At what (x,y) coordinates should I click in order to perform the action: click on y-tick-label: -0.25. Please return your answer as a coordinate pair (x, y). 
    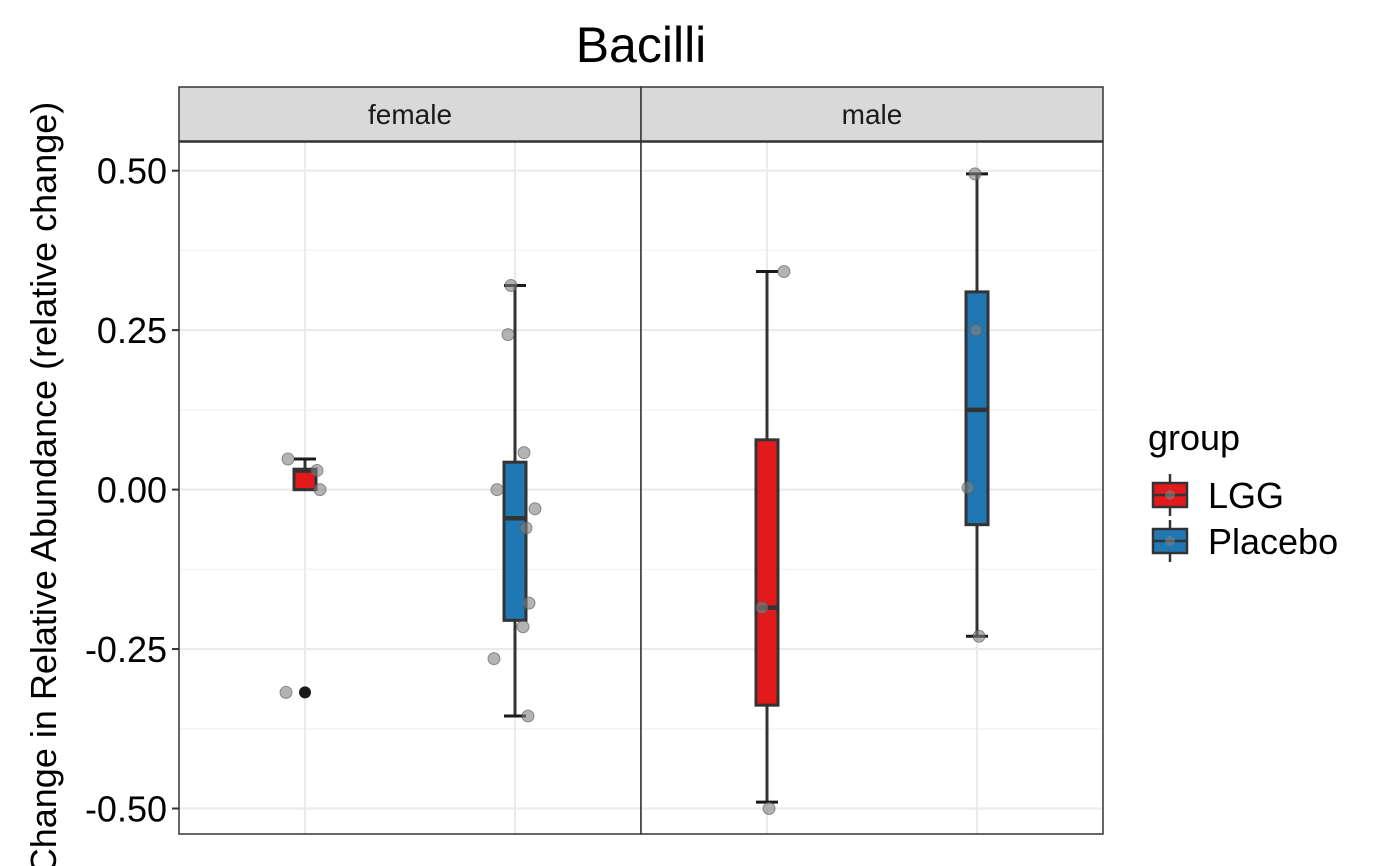
    Looking at the image, I should click on (126, 649).